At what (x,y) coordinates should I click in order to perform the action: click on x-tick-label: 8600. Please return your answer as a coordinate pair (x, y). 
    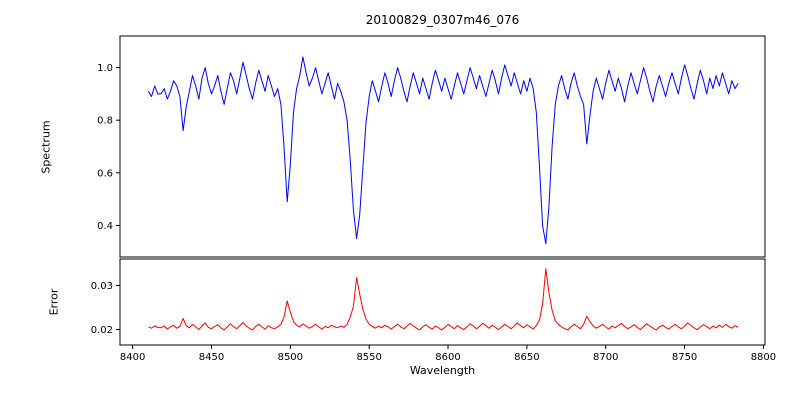
    Looking at the image, I should click on (447, 357).